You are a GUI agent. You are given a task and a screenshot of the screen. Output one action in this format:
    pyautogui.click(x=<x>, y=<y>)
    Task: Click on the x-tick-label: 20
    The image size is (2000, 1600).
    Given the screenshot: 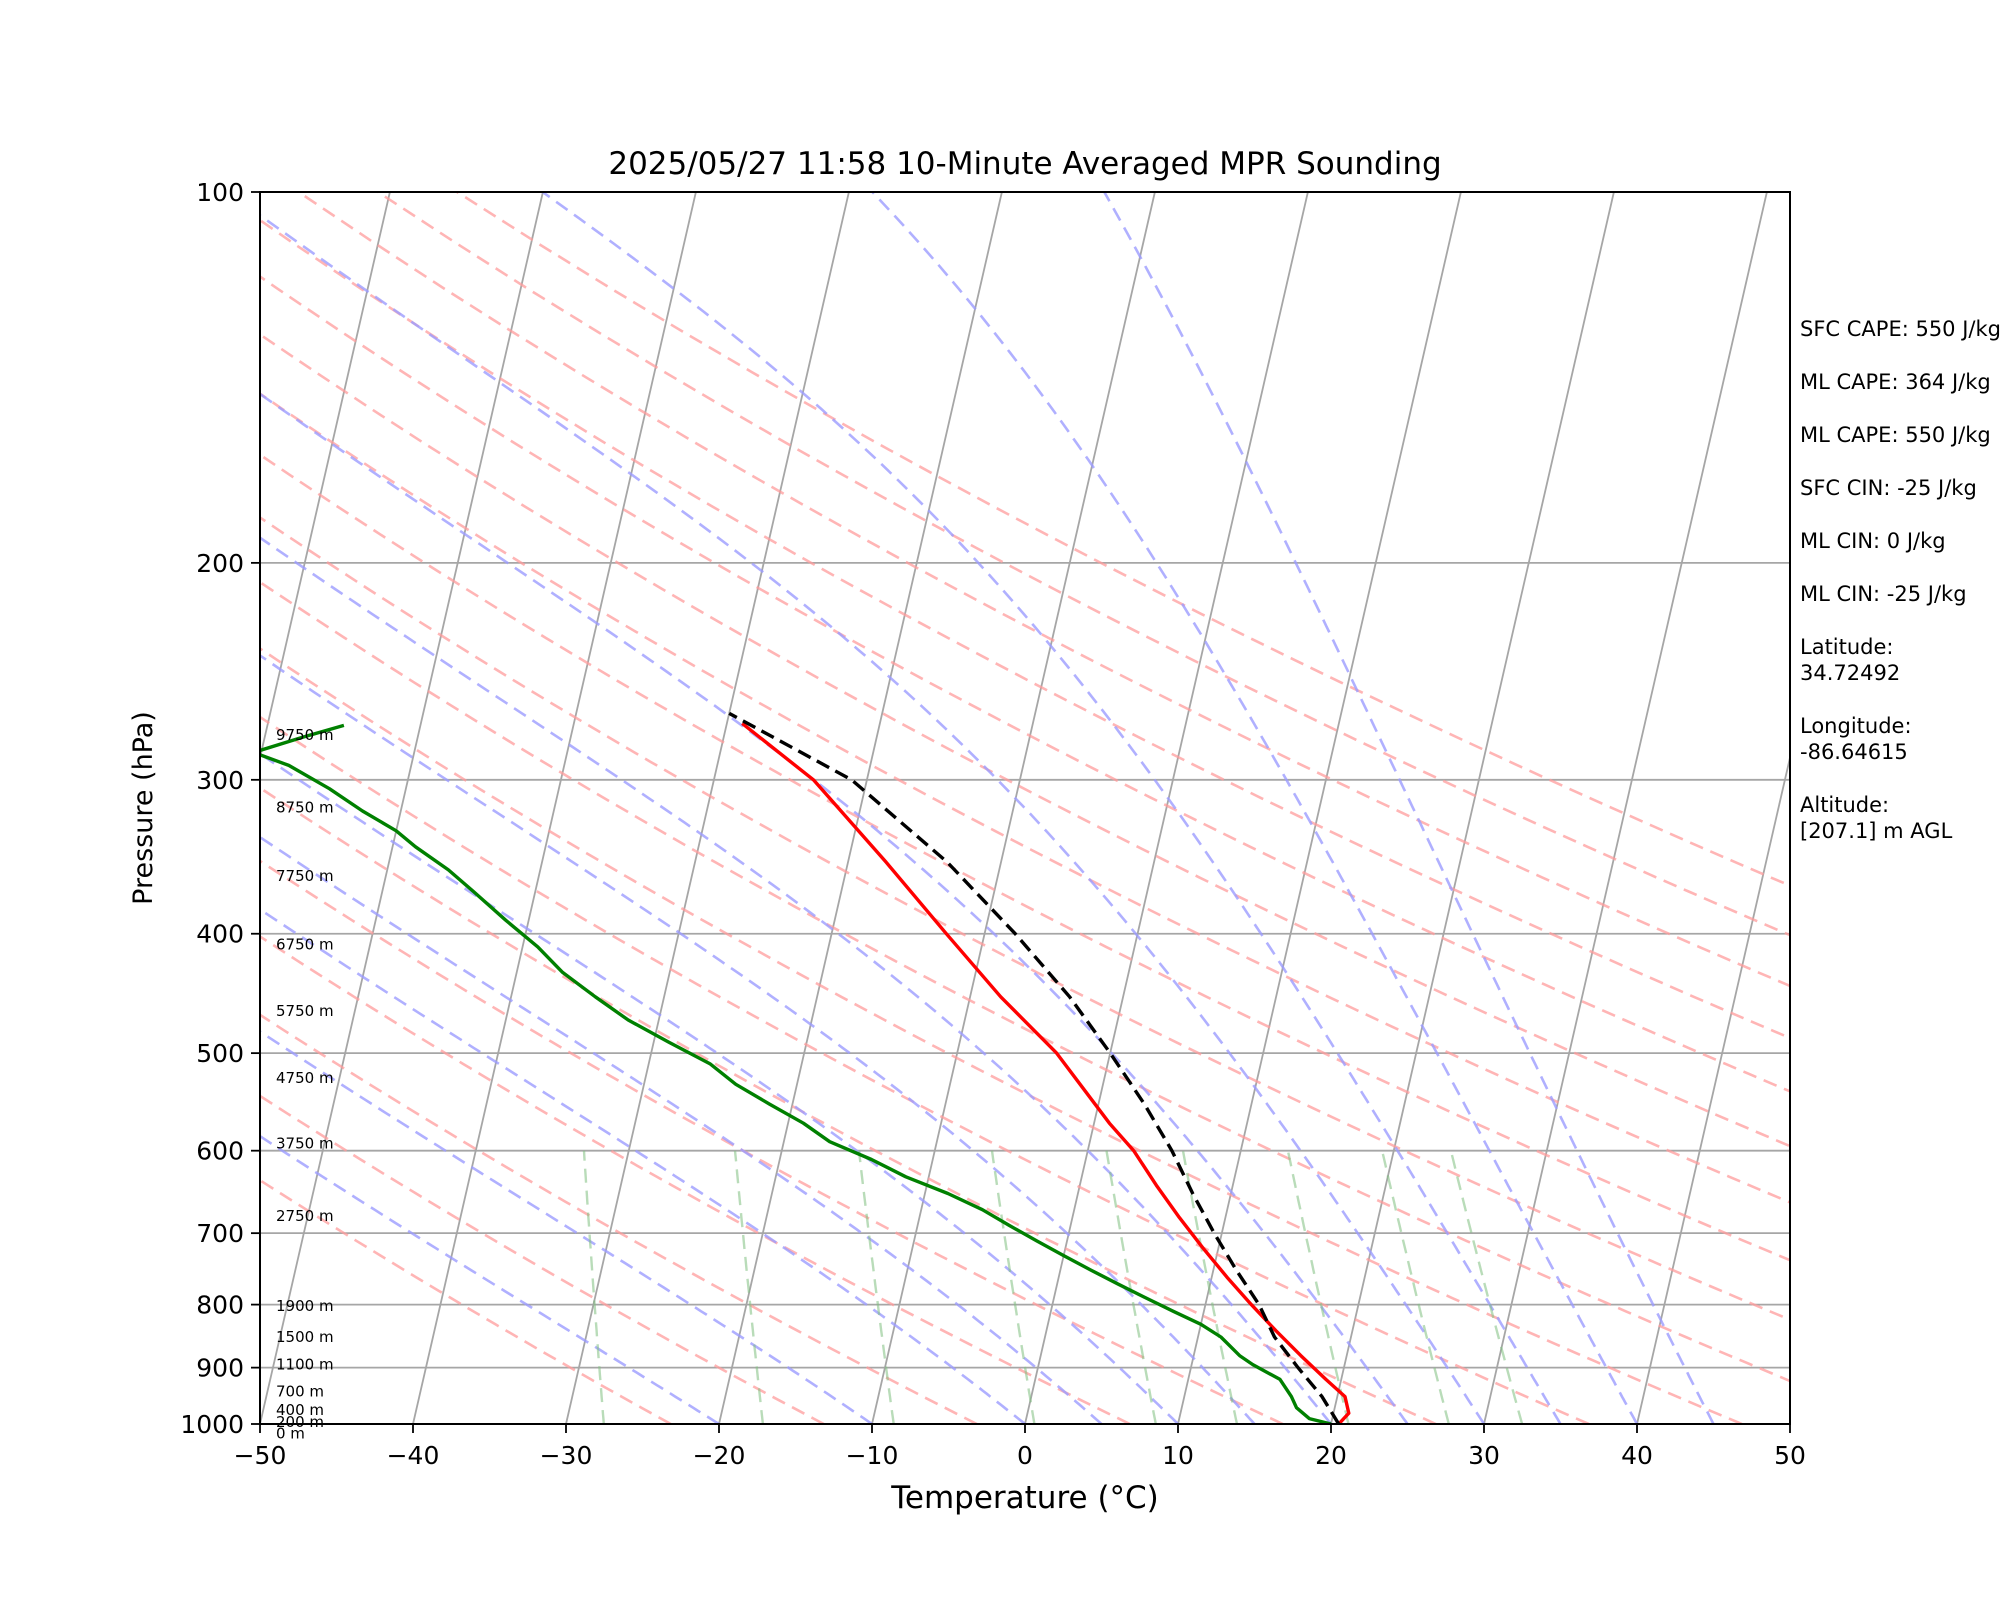 What is the action you would take?
    pyautogui.click(x=1331, y=1455)
    